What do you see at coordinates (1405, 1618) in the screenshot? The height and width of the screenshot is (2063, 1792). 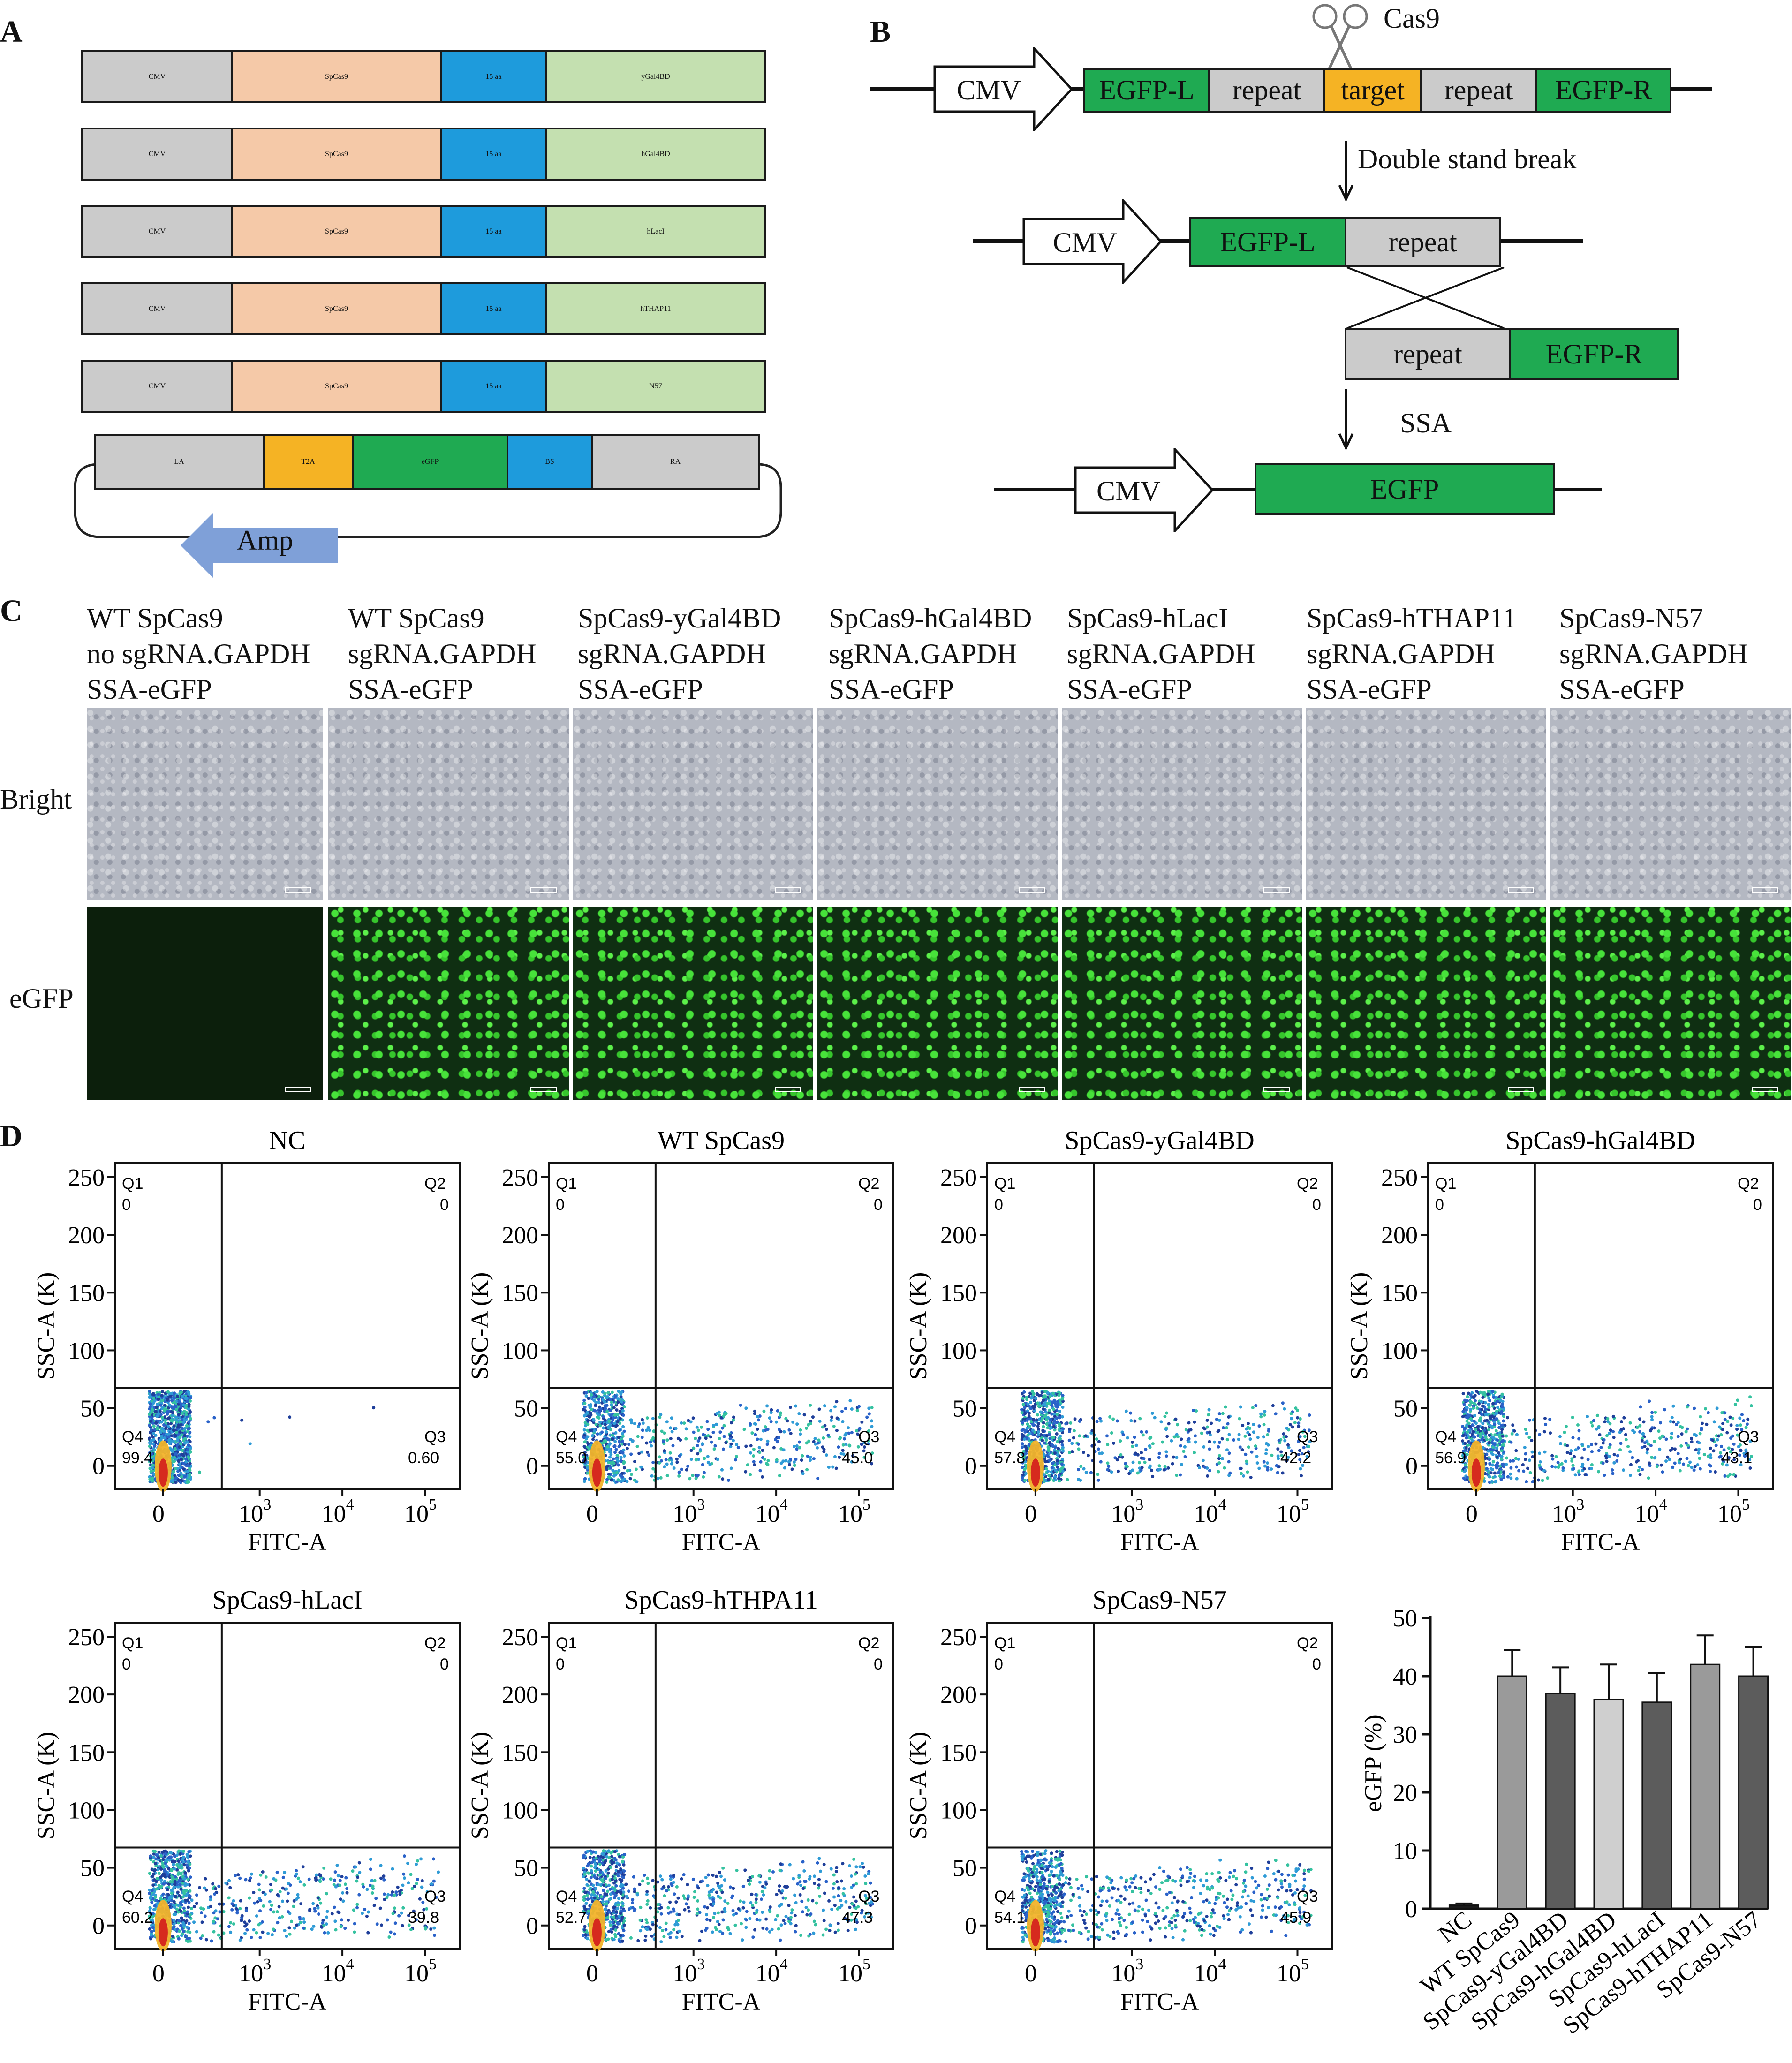 I see `bar-y-tick: 50` at bounding box center [1405, 1618].